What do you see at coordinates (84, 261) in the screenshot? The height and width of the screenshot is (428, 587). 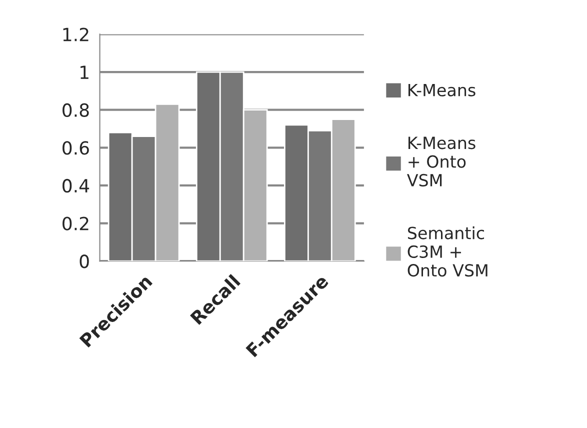 I see `y-tick-label: 0` at bounding box center [84, 261].